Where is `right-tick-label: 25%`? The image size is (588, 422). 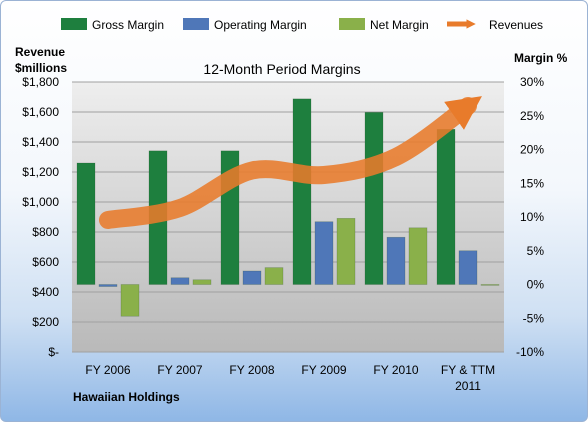
right-tick-label: 25% is located at coordinates (532, 116).